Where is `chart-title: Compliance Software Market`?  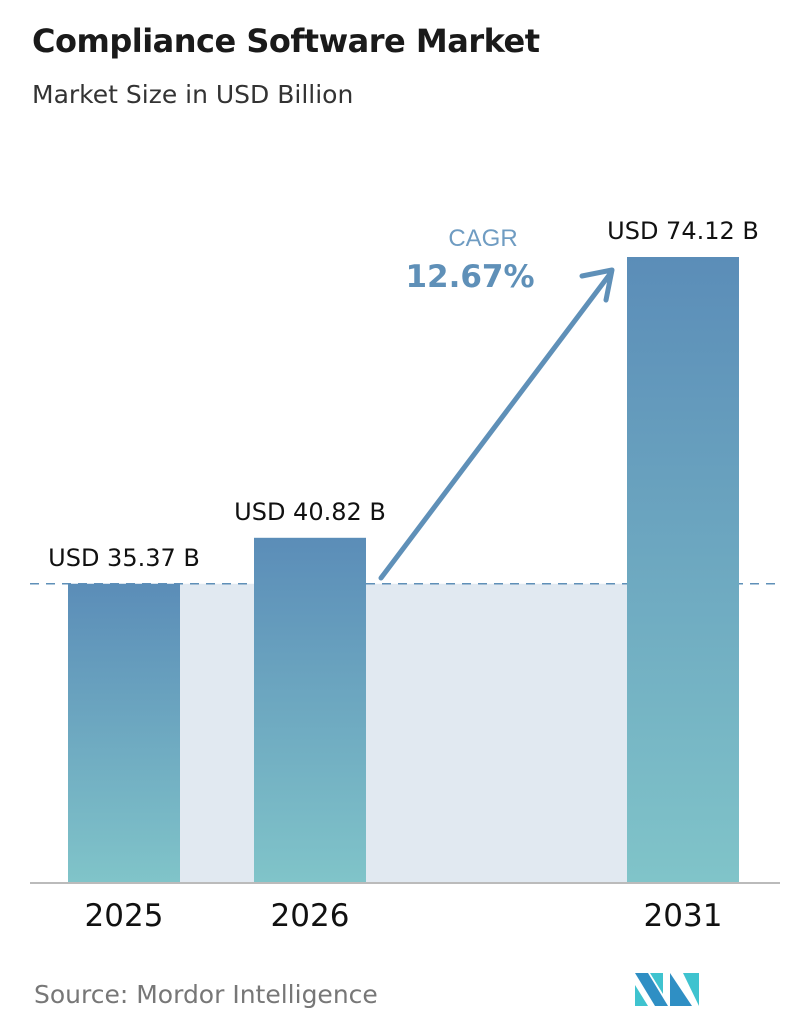
chart-title: Compliance Software Market is located at coordinates (286, 41).